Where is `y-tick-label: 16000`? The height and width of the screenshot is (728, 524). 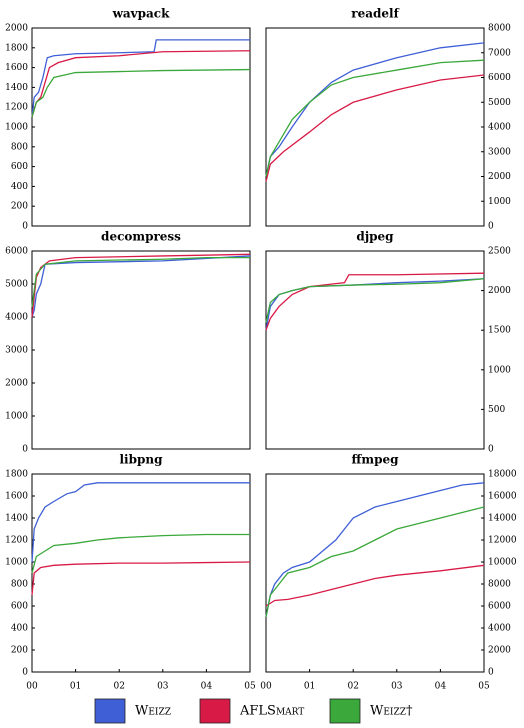 y-tick-label: 16000 is located at coordinates (502, 497).